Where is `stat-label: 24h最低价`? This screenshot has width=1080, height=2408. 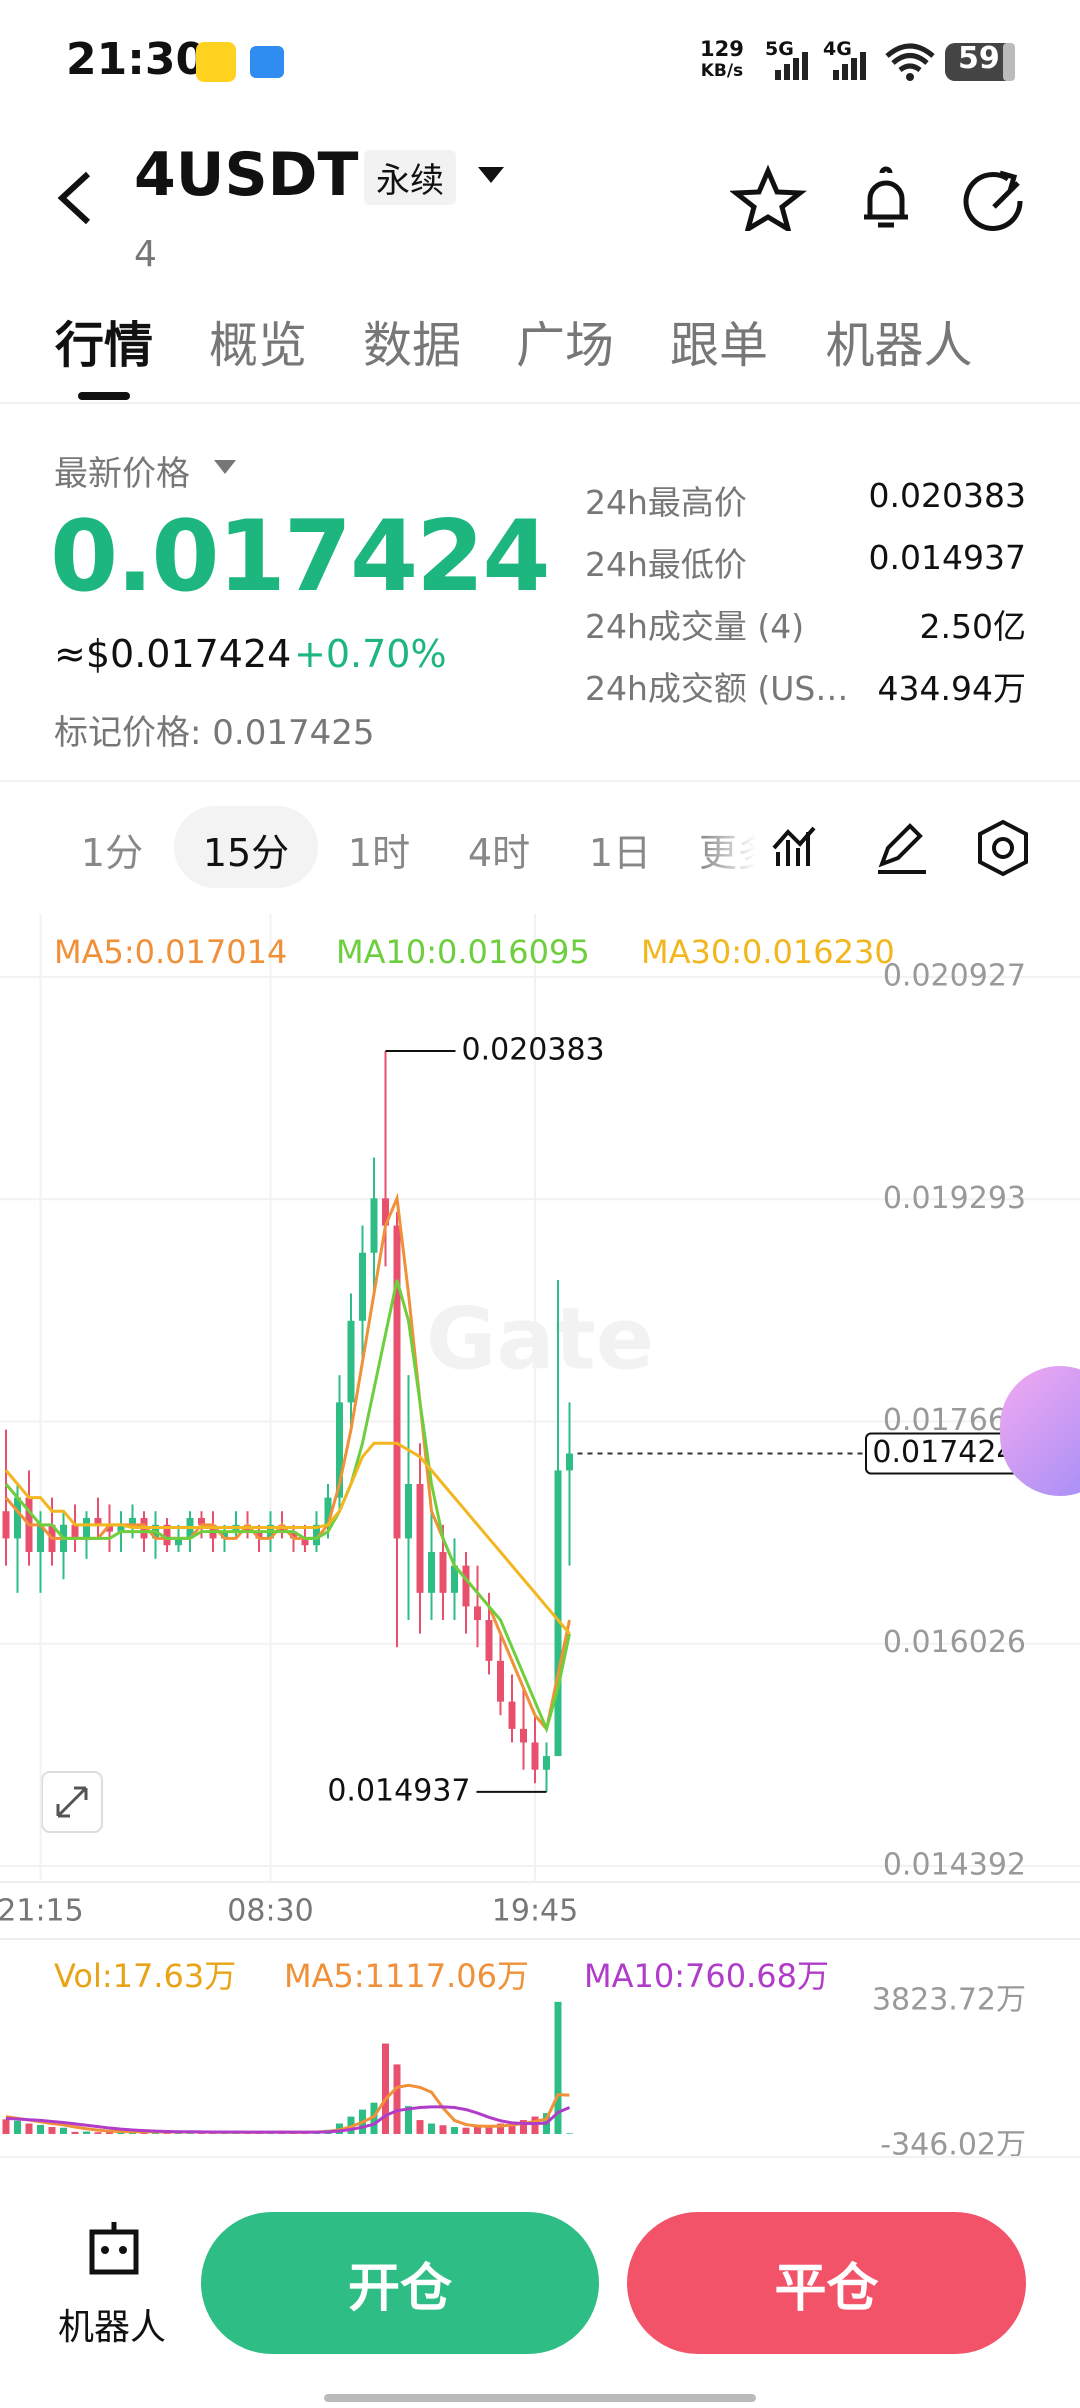 stat-label: 24h最低价 is located at coordinates (666, 564).